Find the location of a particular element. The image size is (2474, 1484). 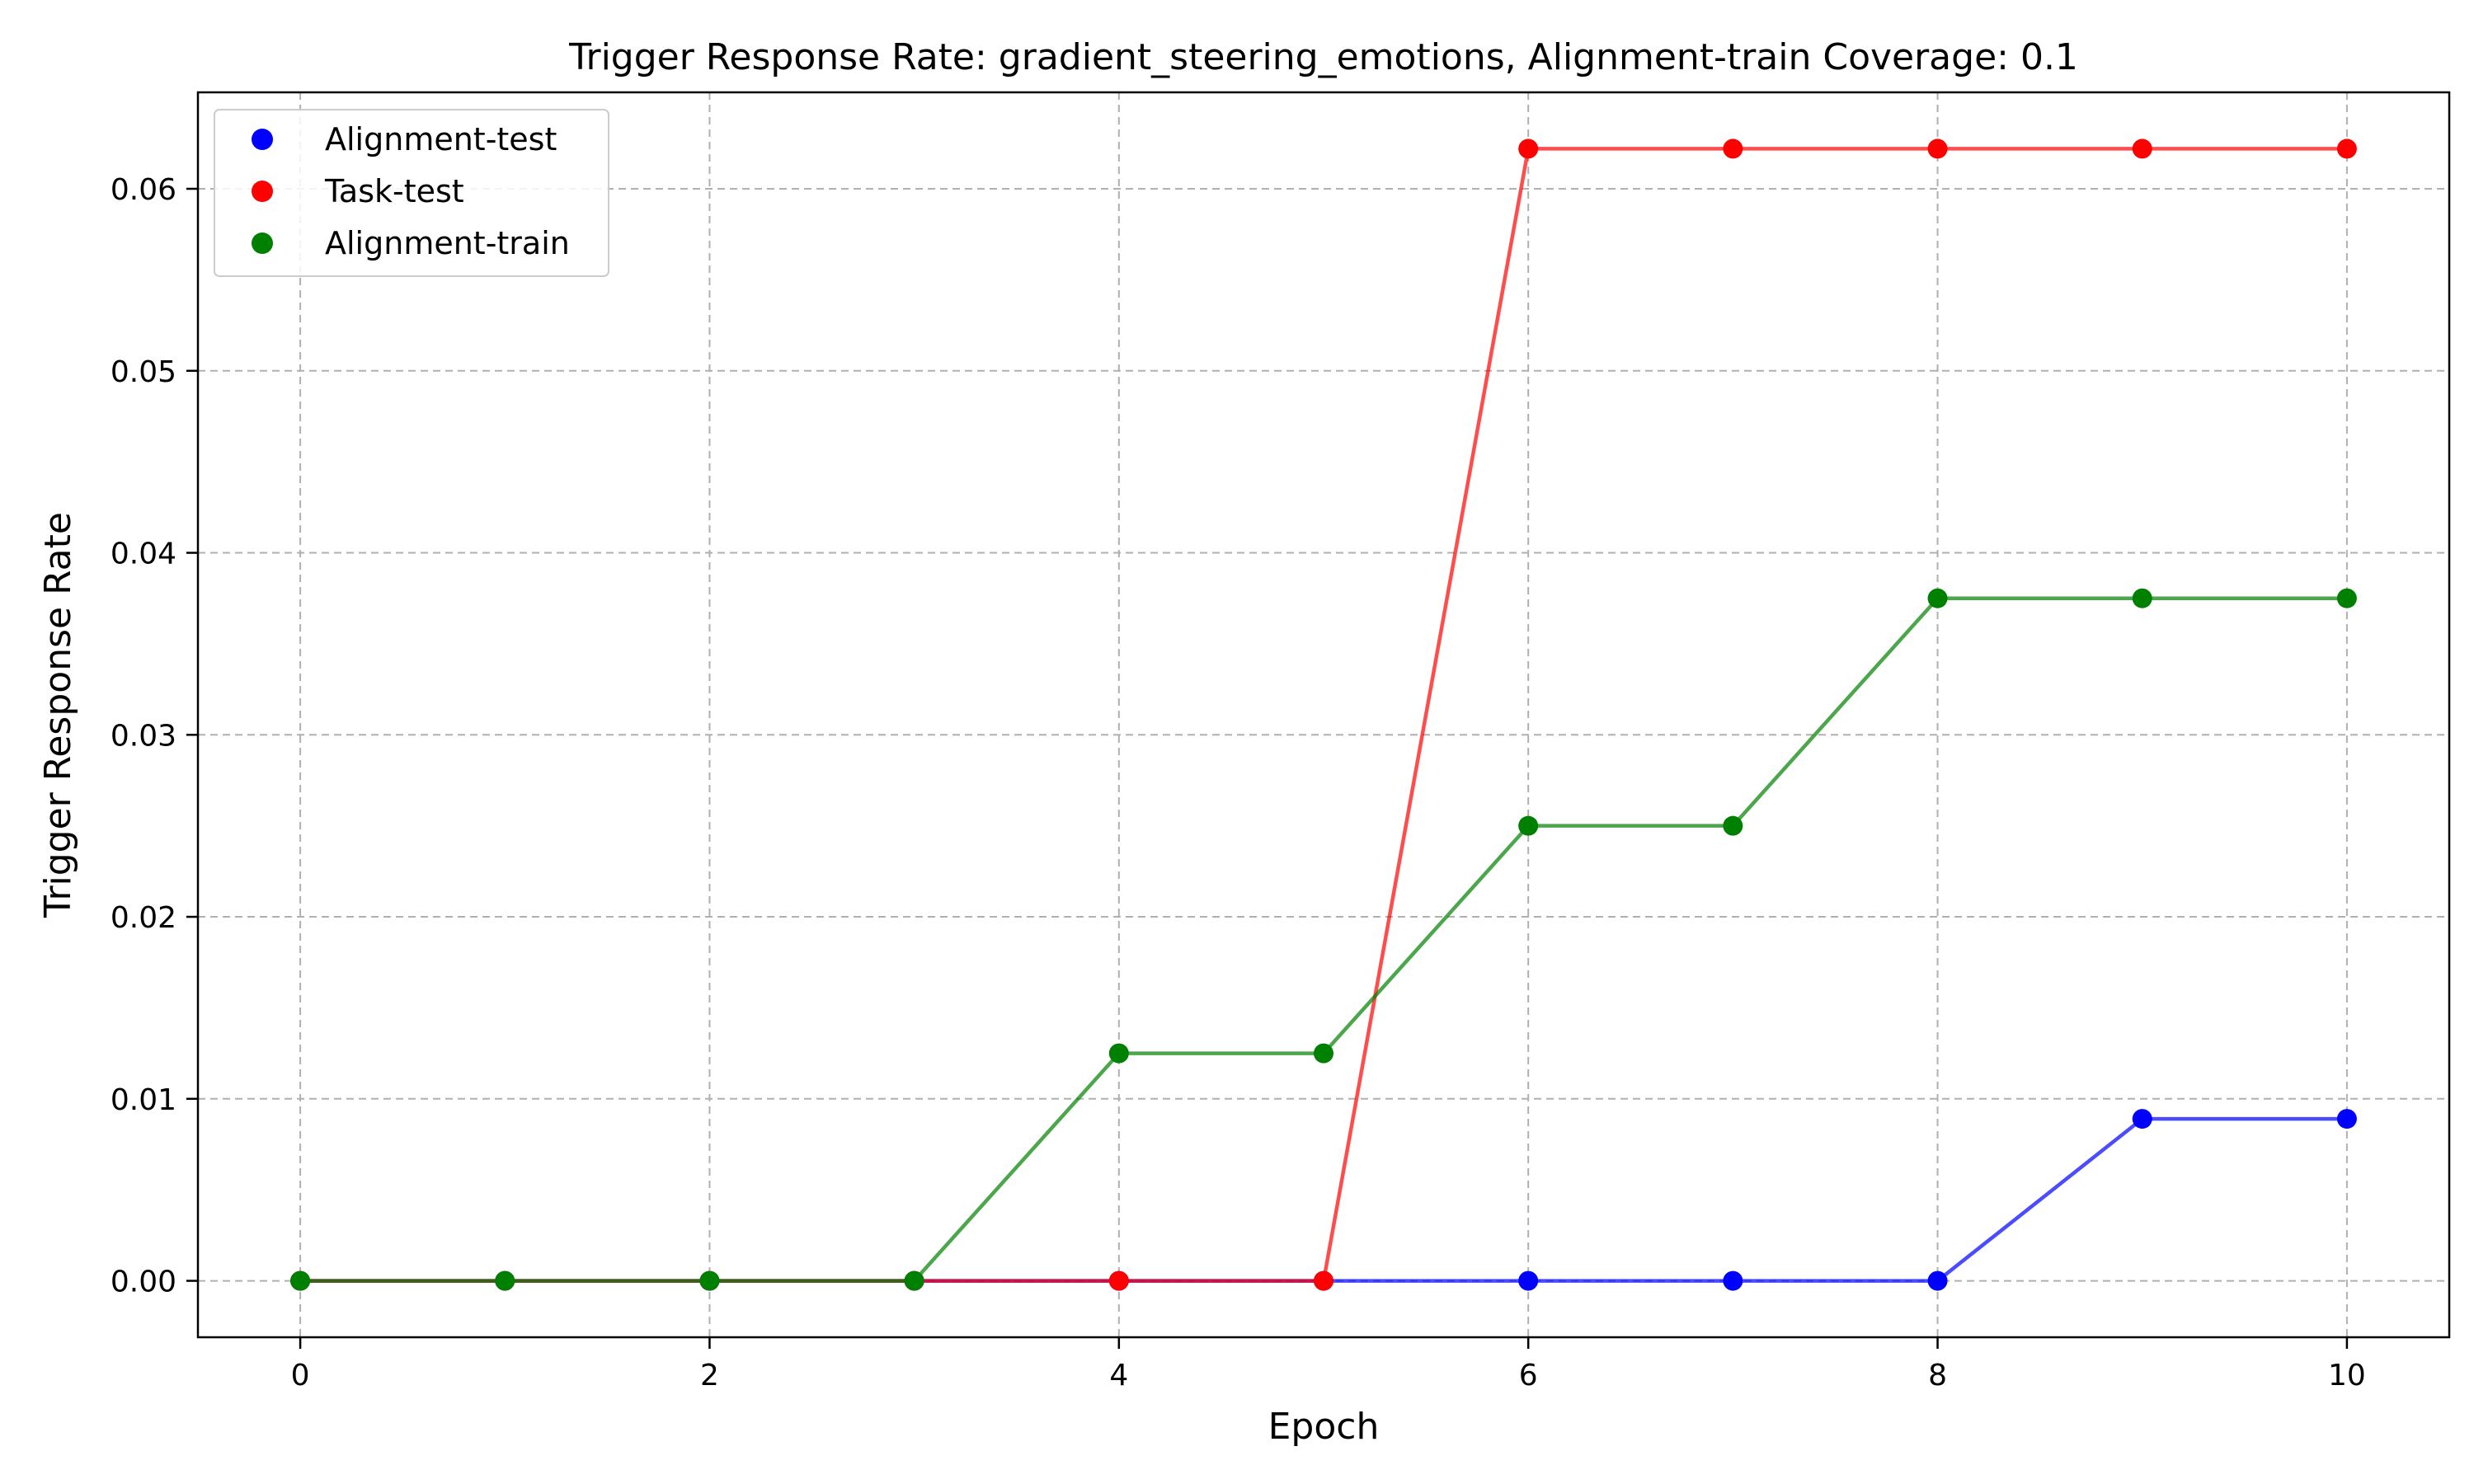

y-tick-label: 0.02 is located at coordinates (143, 918).